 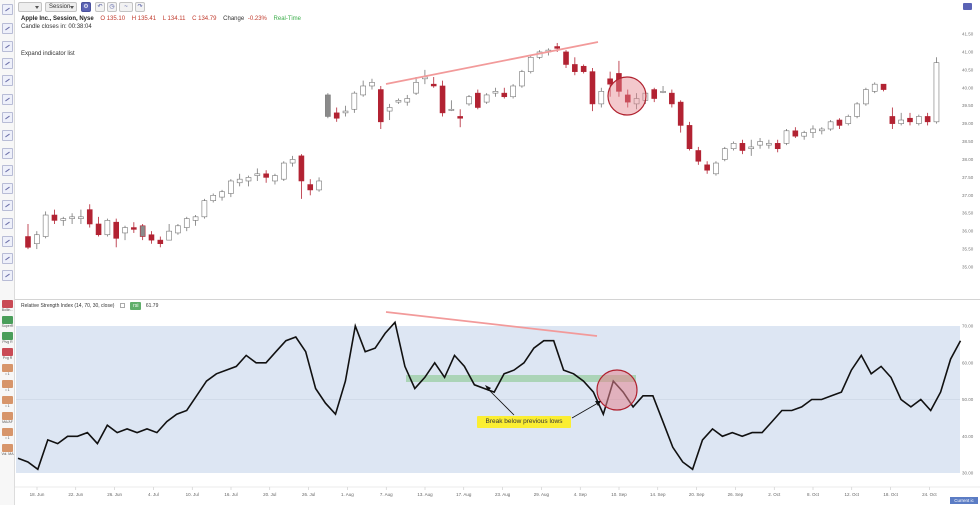 What do you see at coordinates (967, 6) in the screenshot?
I see `camera-icon` at bounding box center [967, 6].